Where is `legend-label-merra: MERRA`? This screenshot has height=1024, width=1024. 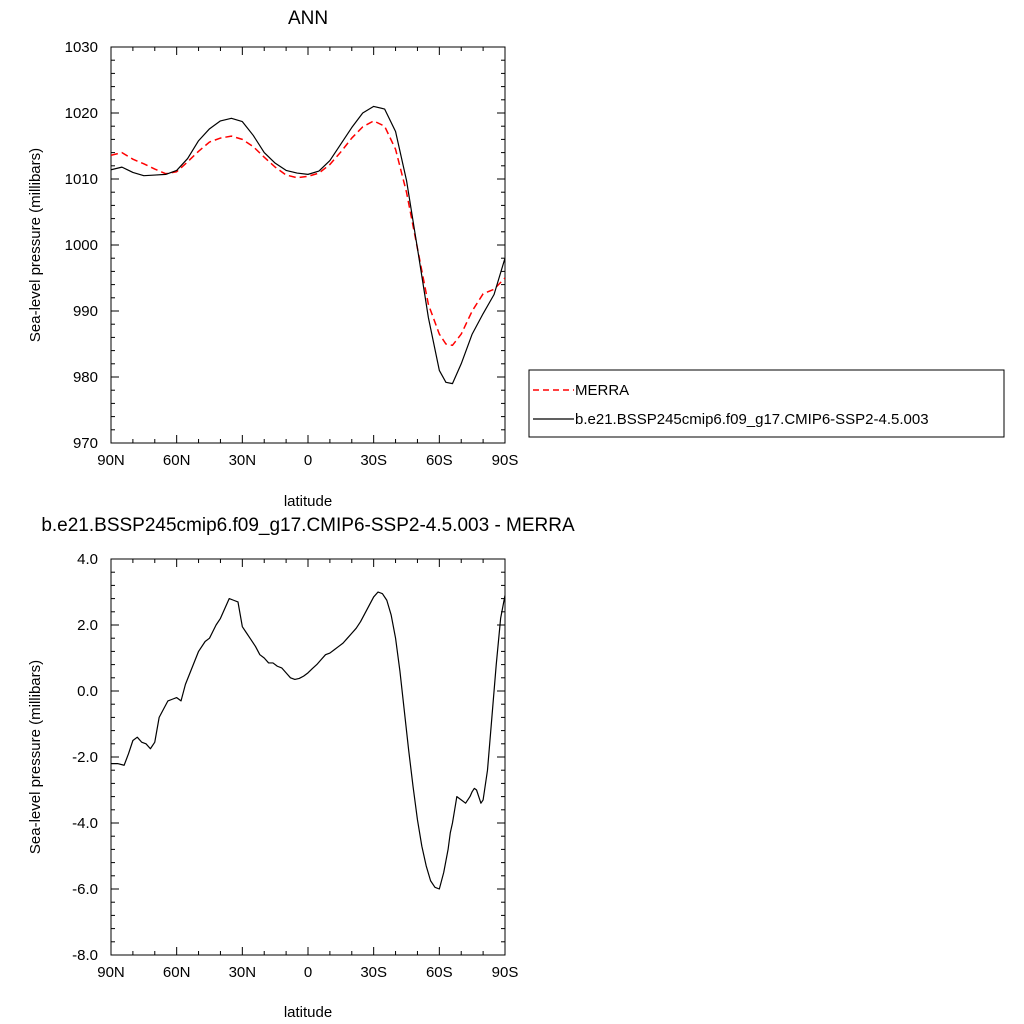 legend-label-merra: MERRA is located at coordinates (602, 390).